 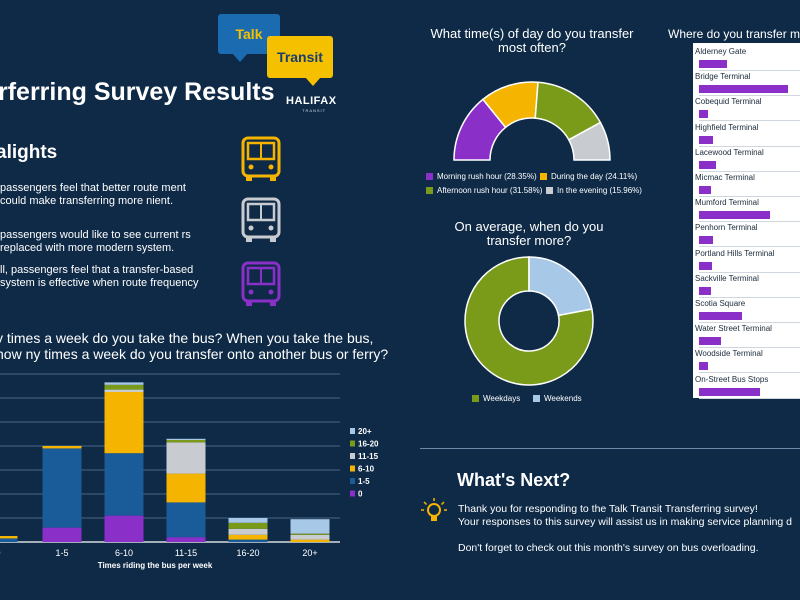 I want to click on logo-brand-sub: TRANSIT, so click(x=314, y=110).